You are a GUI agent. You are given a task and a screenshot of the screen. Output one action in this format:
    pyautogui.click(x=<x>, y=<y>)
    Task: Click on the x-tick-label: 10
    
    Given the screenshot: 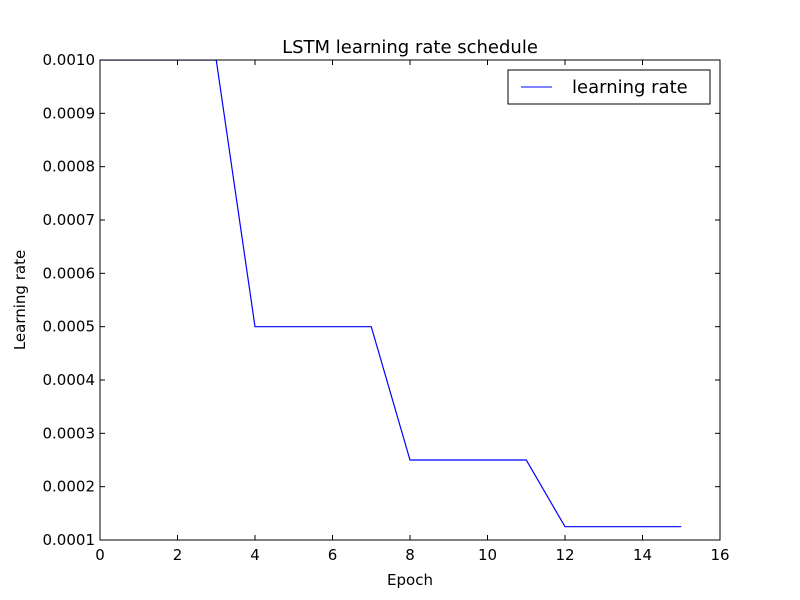 What is the action you would take?
    pyautogui.click(x=487, y=555)
    